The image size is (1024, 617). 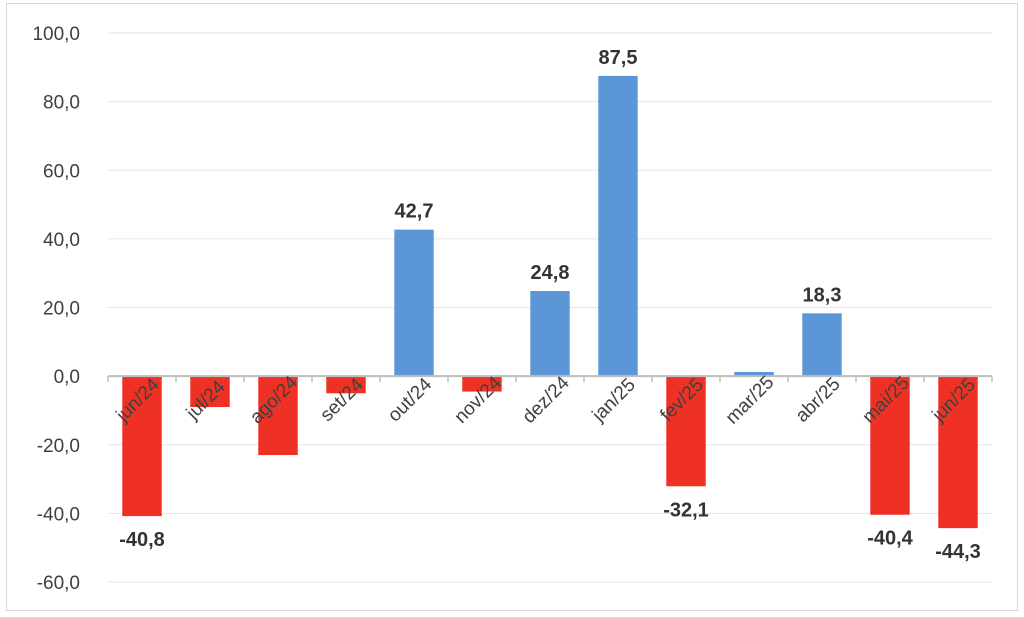 What do you see at coordinates (61, 103) in the screenshot?
I see `y-tick-label: 80,0` at bounding box center [61, 103].